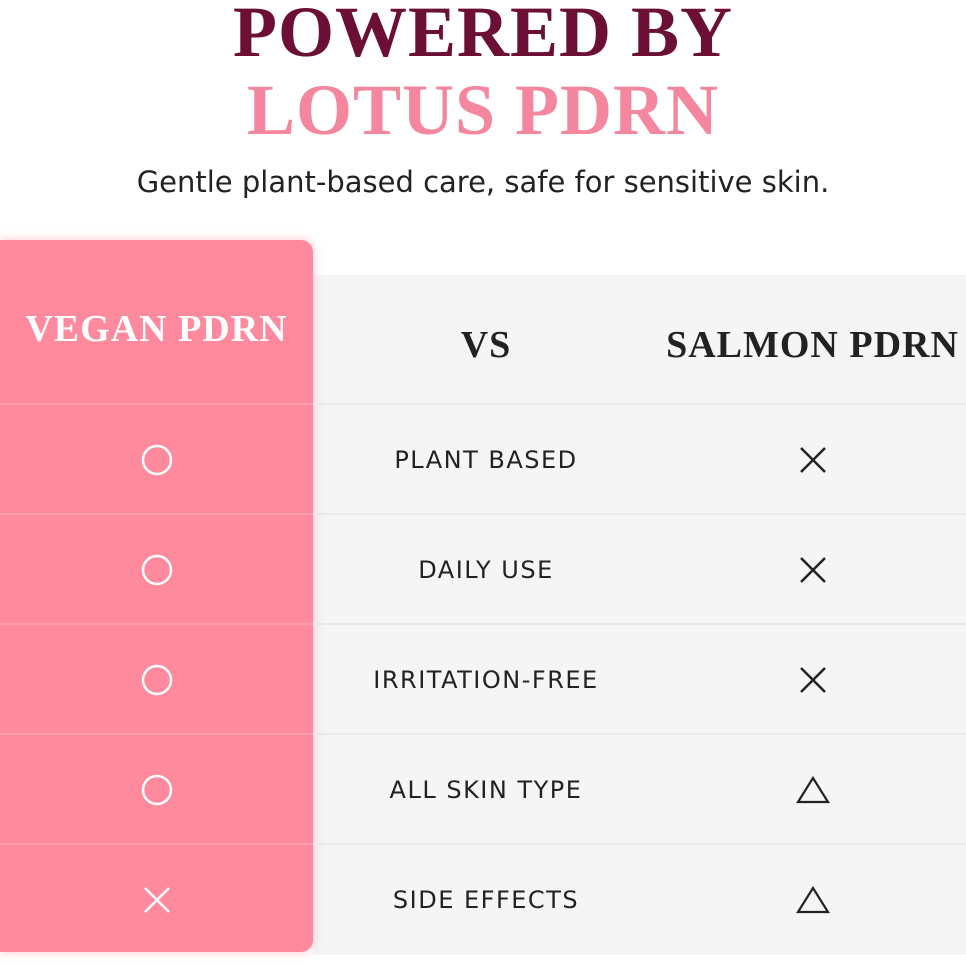 This screenshot has height=966, width=966. I want to click on table-row: SIDE EFFECTS, so click(483, 900).